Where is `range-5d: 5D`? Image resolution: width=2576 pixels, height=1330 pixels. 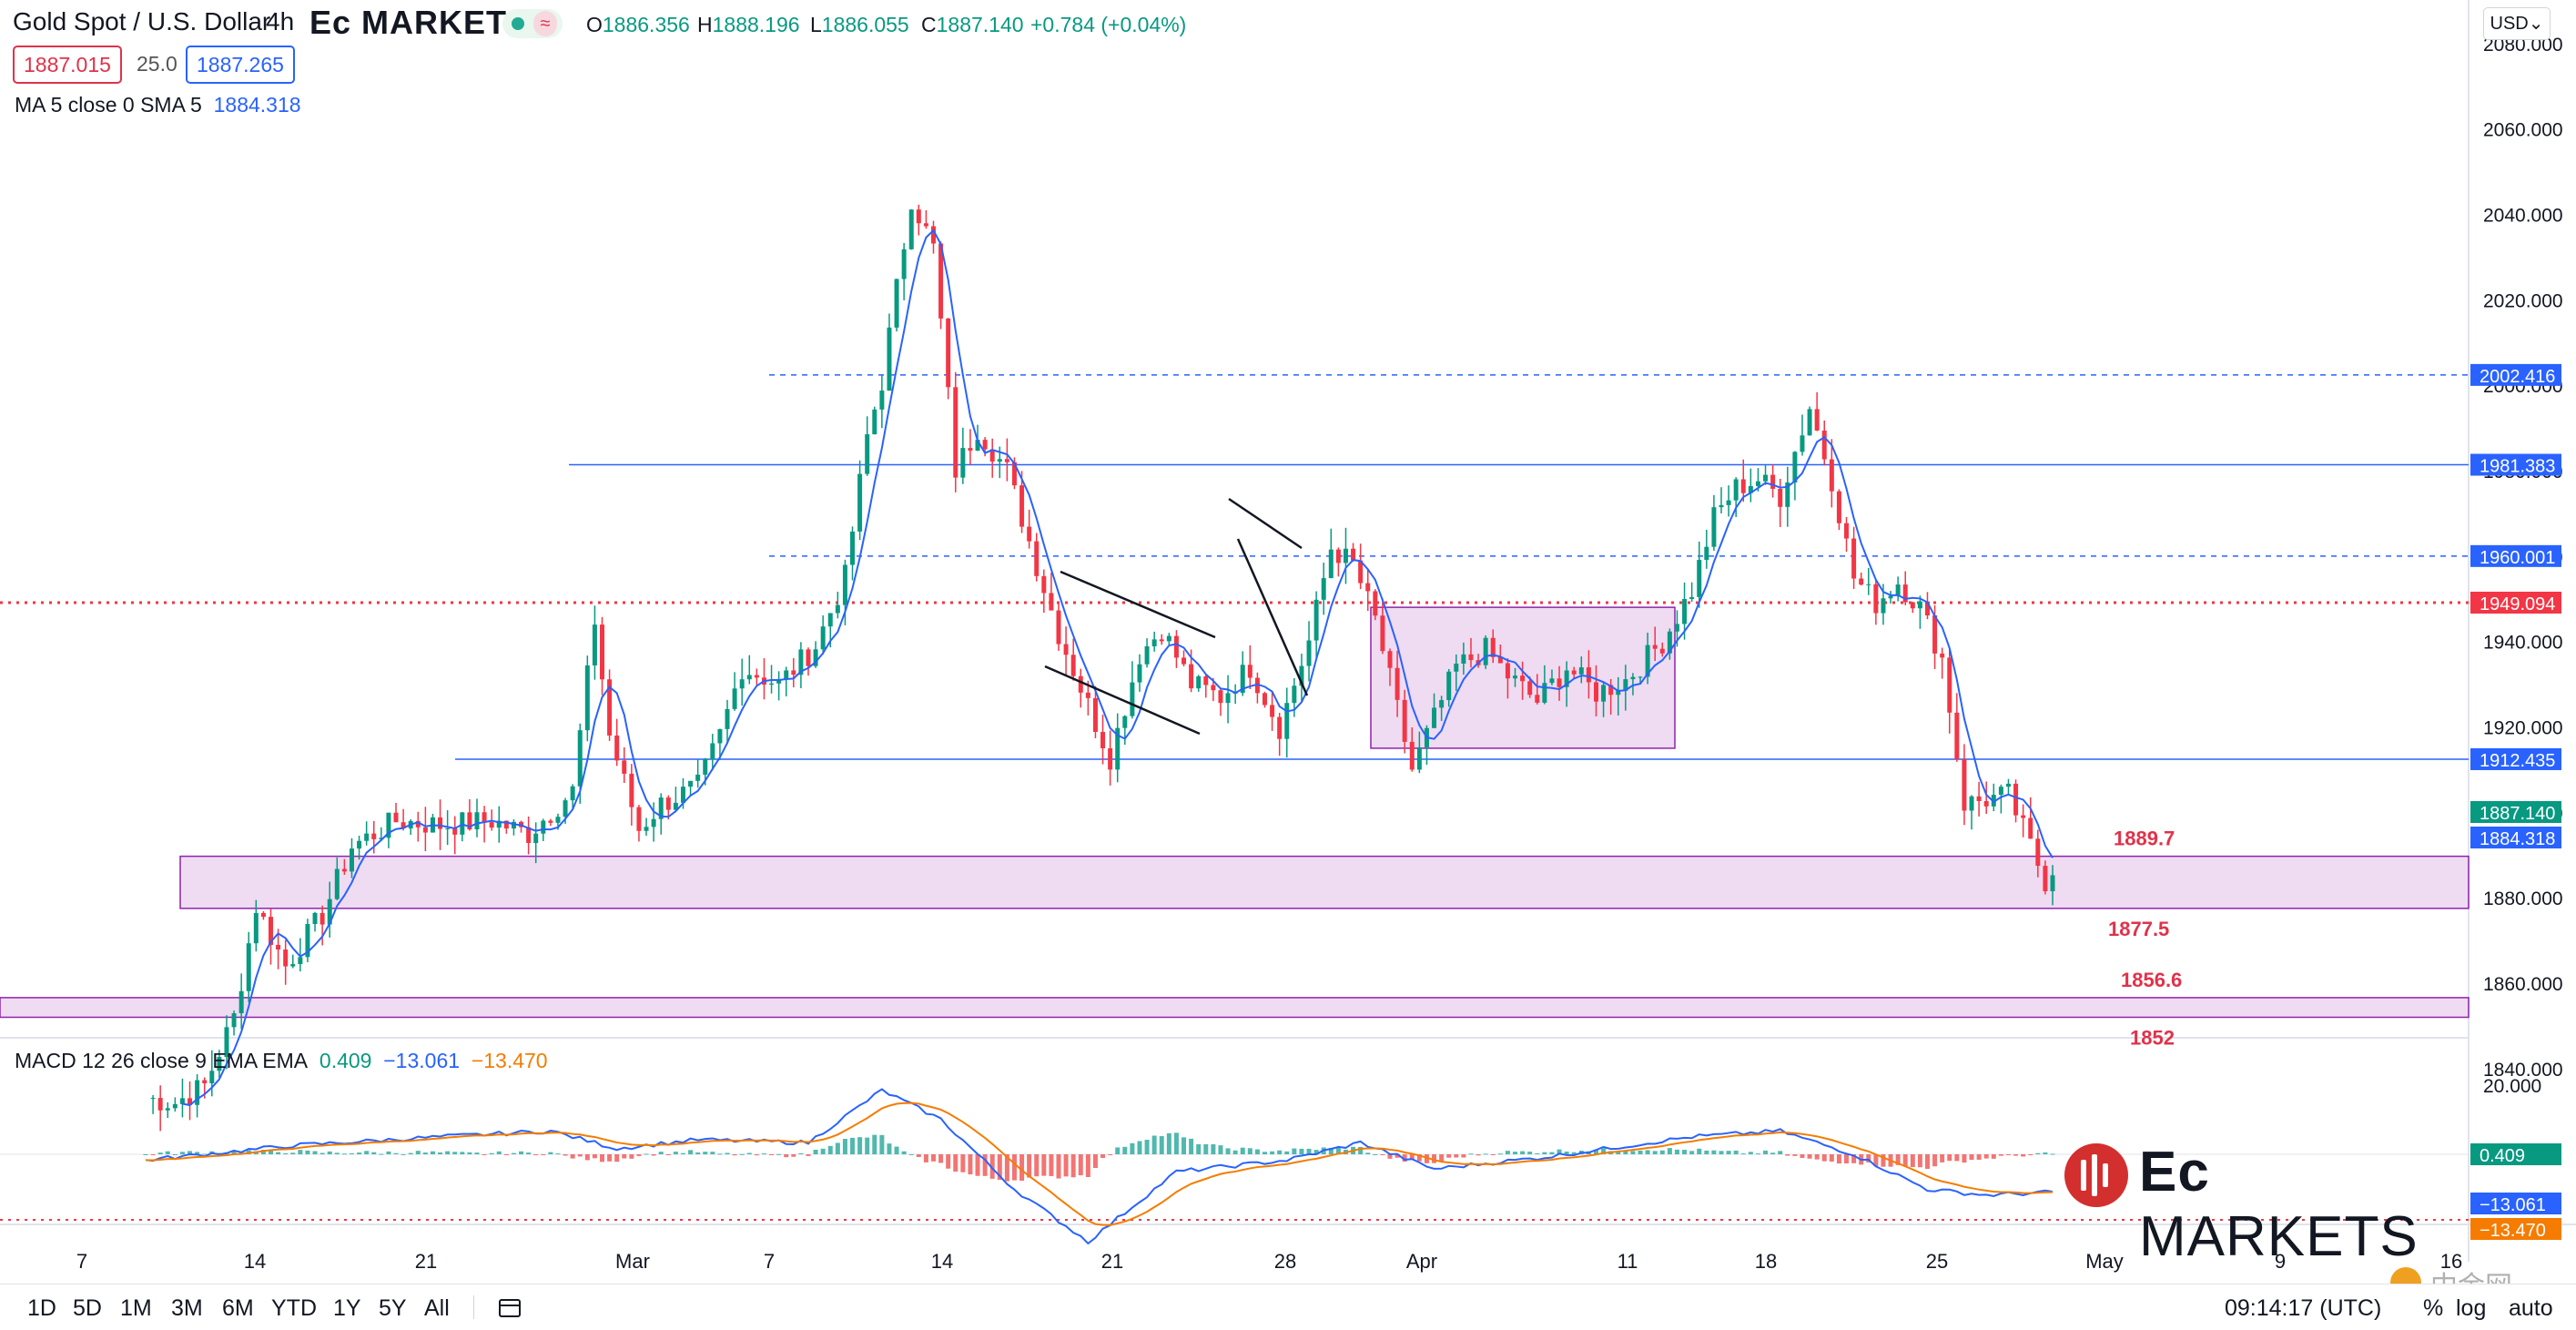
range-5d: 5D is located at coordinates (87, 1308).